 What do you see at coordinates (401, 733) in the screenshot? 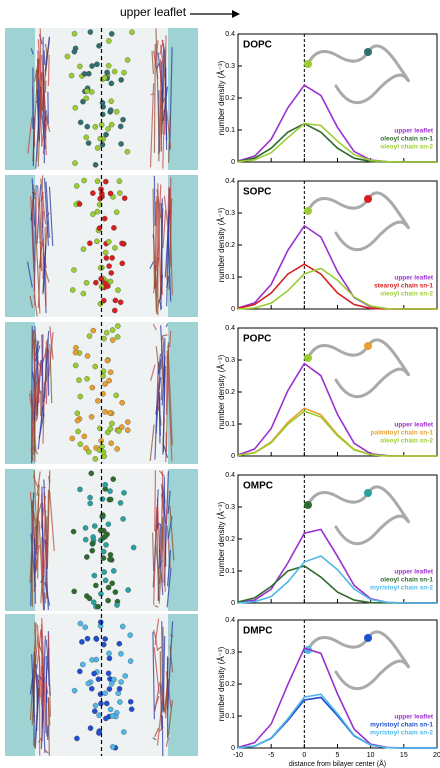
I see `legend-label: myristoyl chain sn-2` at bounding box center [401, 733].